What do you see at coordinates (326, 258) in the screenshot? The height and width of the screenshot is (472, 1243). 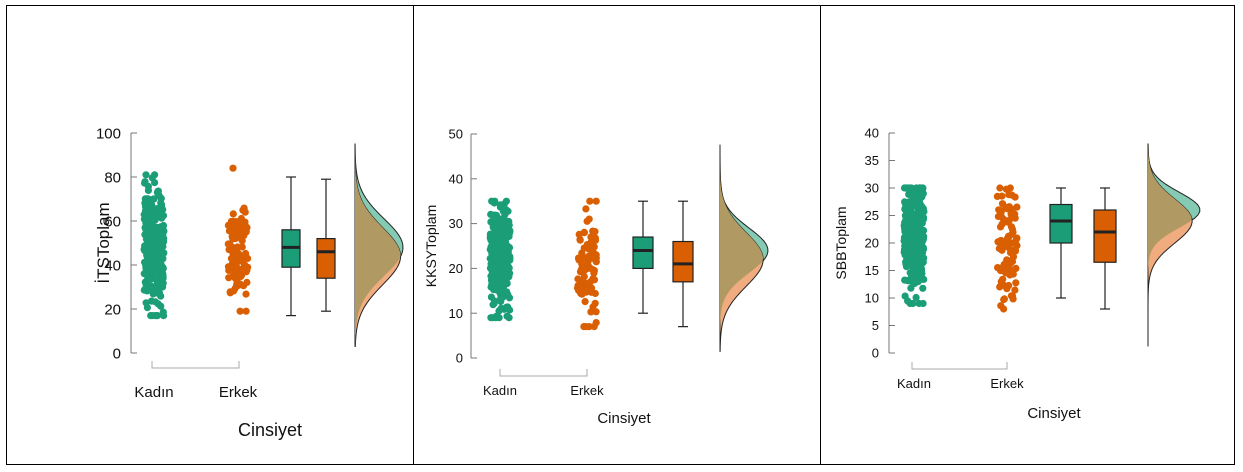 I see `box-erkek` at bounding box center [326, 258].